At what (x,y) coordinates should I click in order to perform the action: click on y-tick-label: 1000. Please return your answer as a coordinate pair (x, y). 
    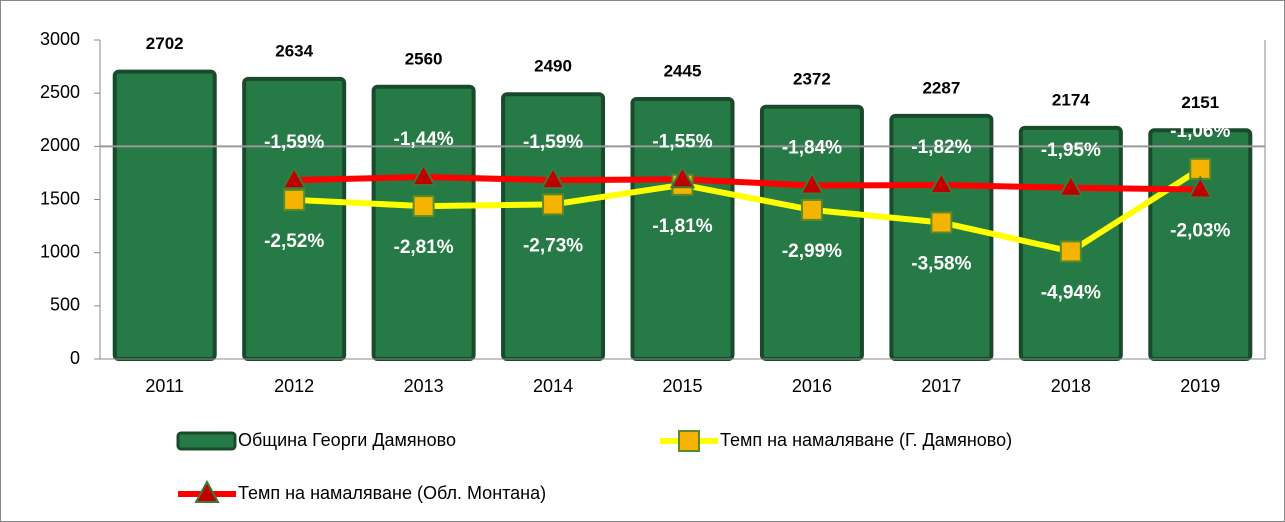
    Looking at the image, I should click on (60, 251).